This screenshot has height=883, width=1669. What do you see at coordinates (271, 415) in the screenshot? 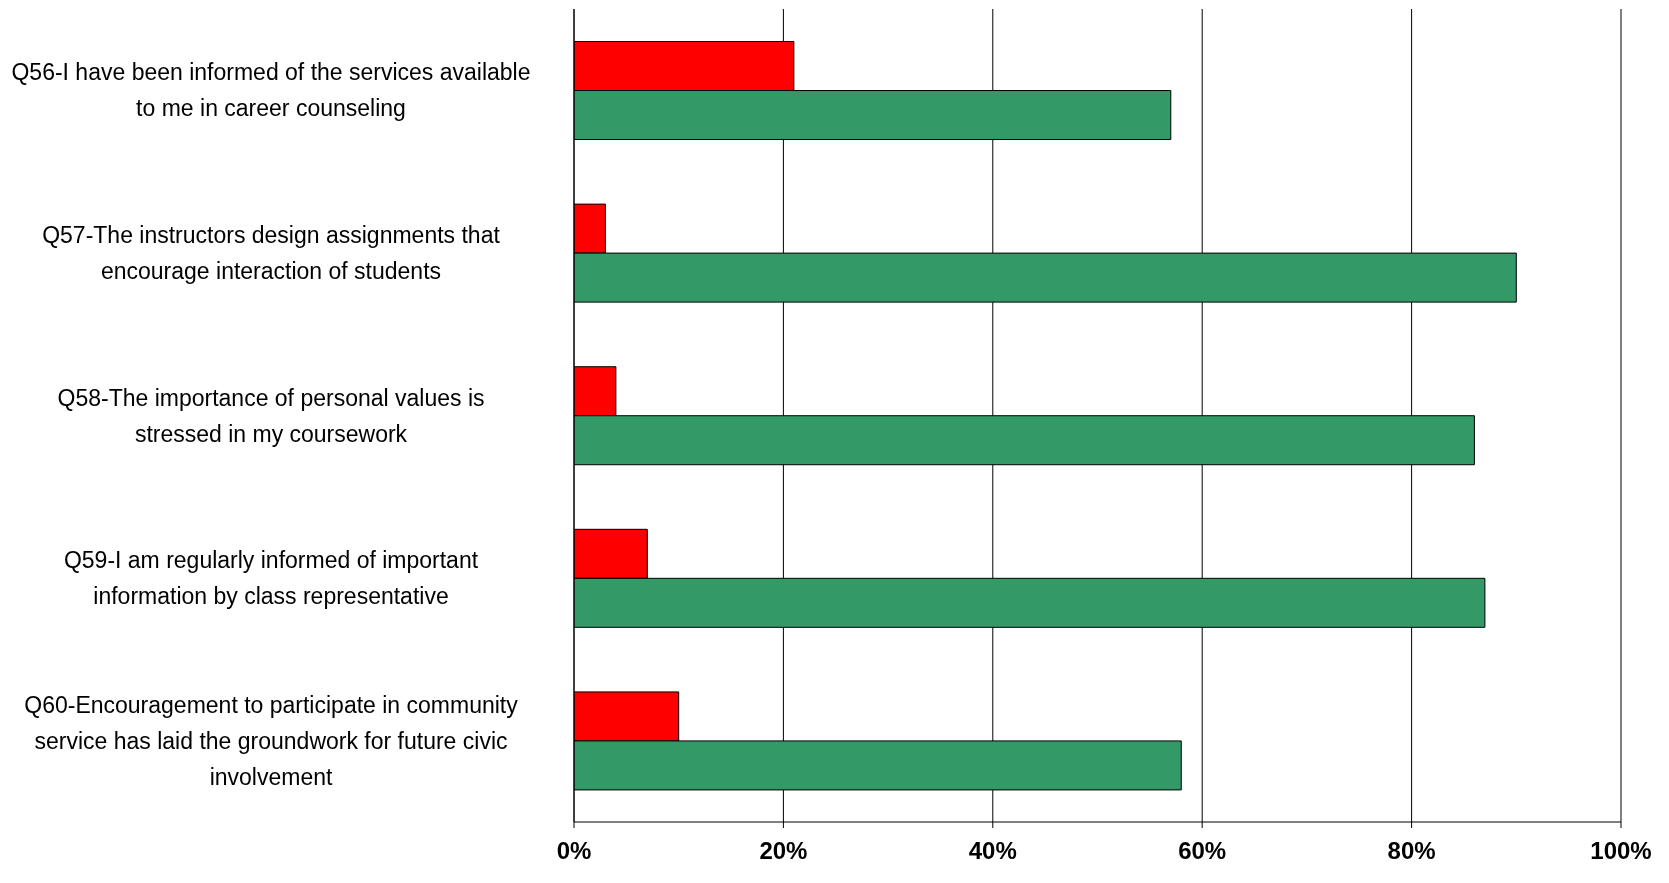
I see `y-tick-label: Q58-The importance of personal values is stressed in my coursework` at bounding box center [271, 415].